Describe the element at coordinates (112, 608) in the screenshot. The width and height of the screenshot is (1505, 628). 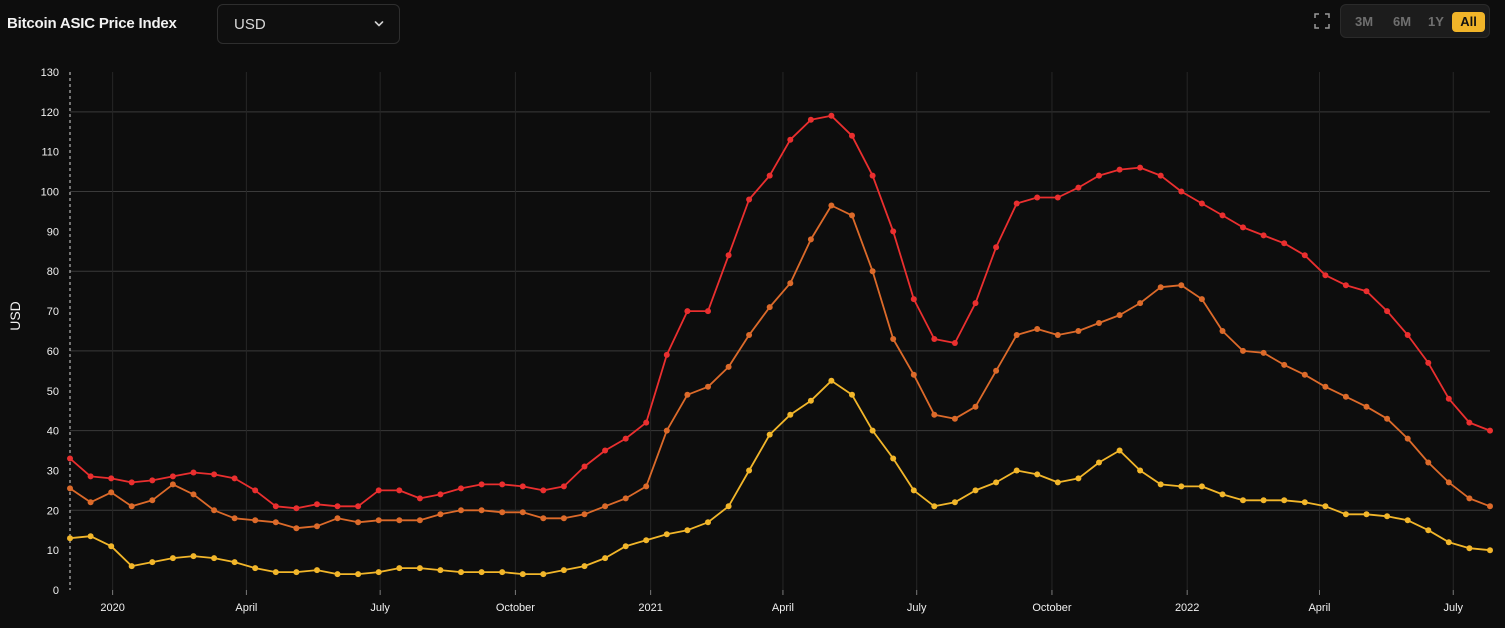
I see `x-tick-label: 2020` at that location.